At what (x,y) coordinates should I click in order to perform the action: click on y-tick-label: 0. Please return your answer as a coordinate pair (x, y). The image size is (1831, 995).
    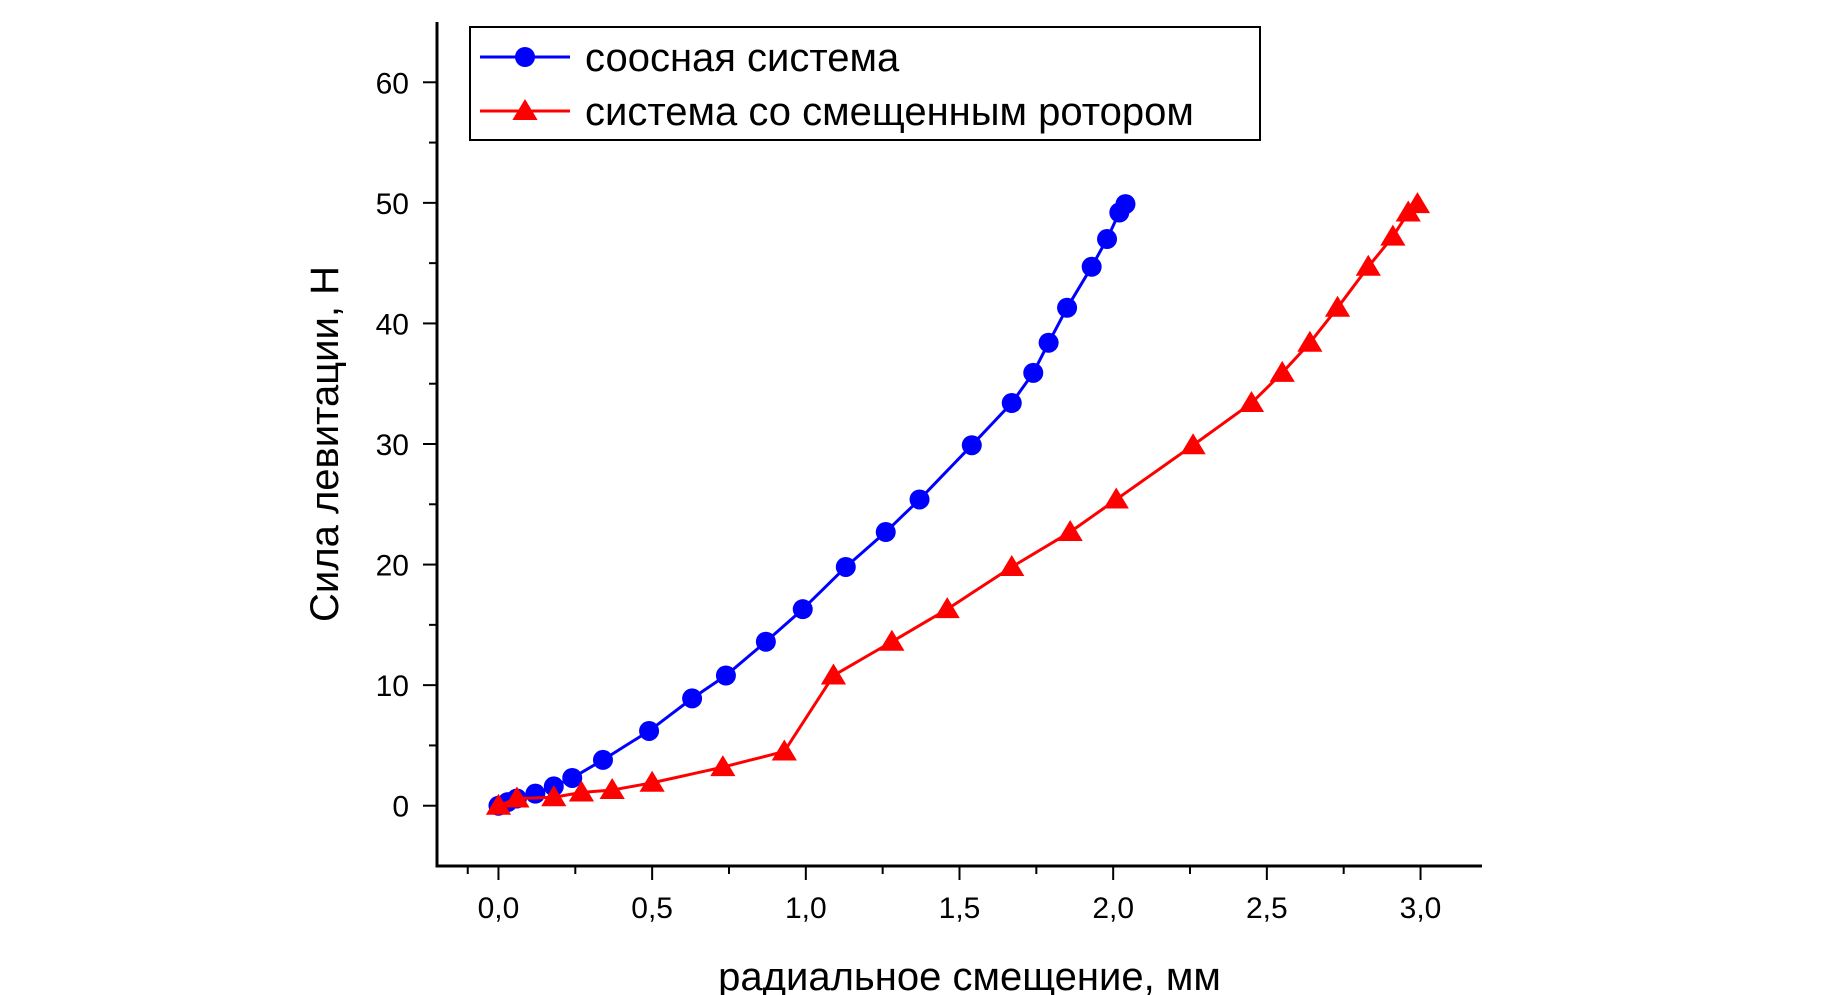
    Looking at the image, I should click on (400, 807).